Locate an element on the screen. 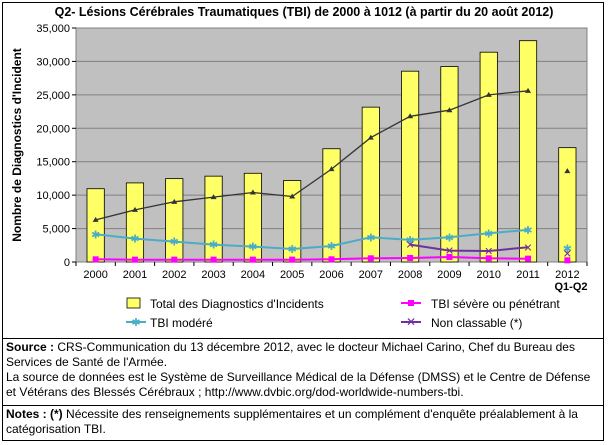 This screenshot has height=445, width=608. x-tick-label: 2012 is located at coordinates (567, 275).